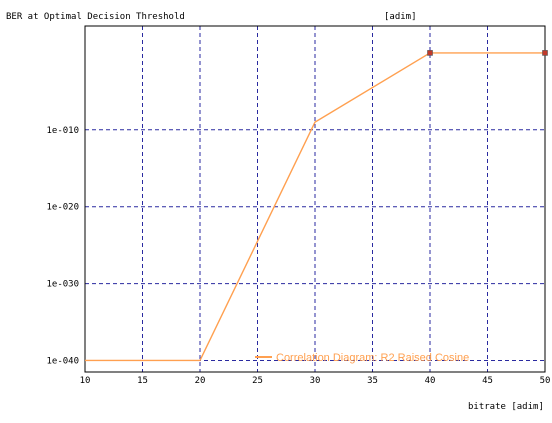 Image resolution: width=552 pixels, height=423 pixels. I want to click on x-axis-label: bitrate [adim], so click(506, 407).